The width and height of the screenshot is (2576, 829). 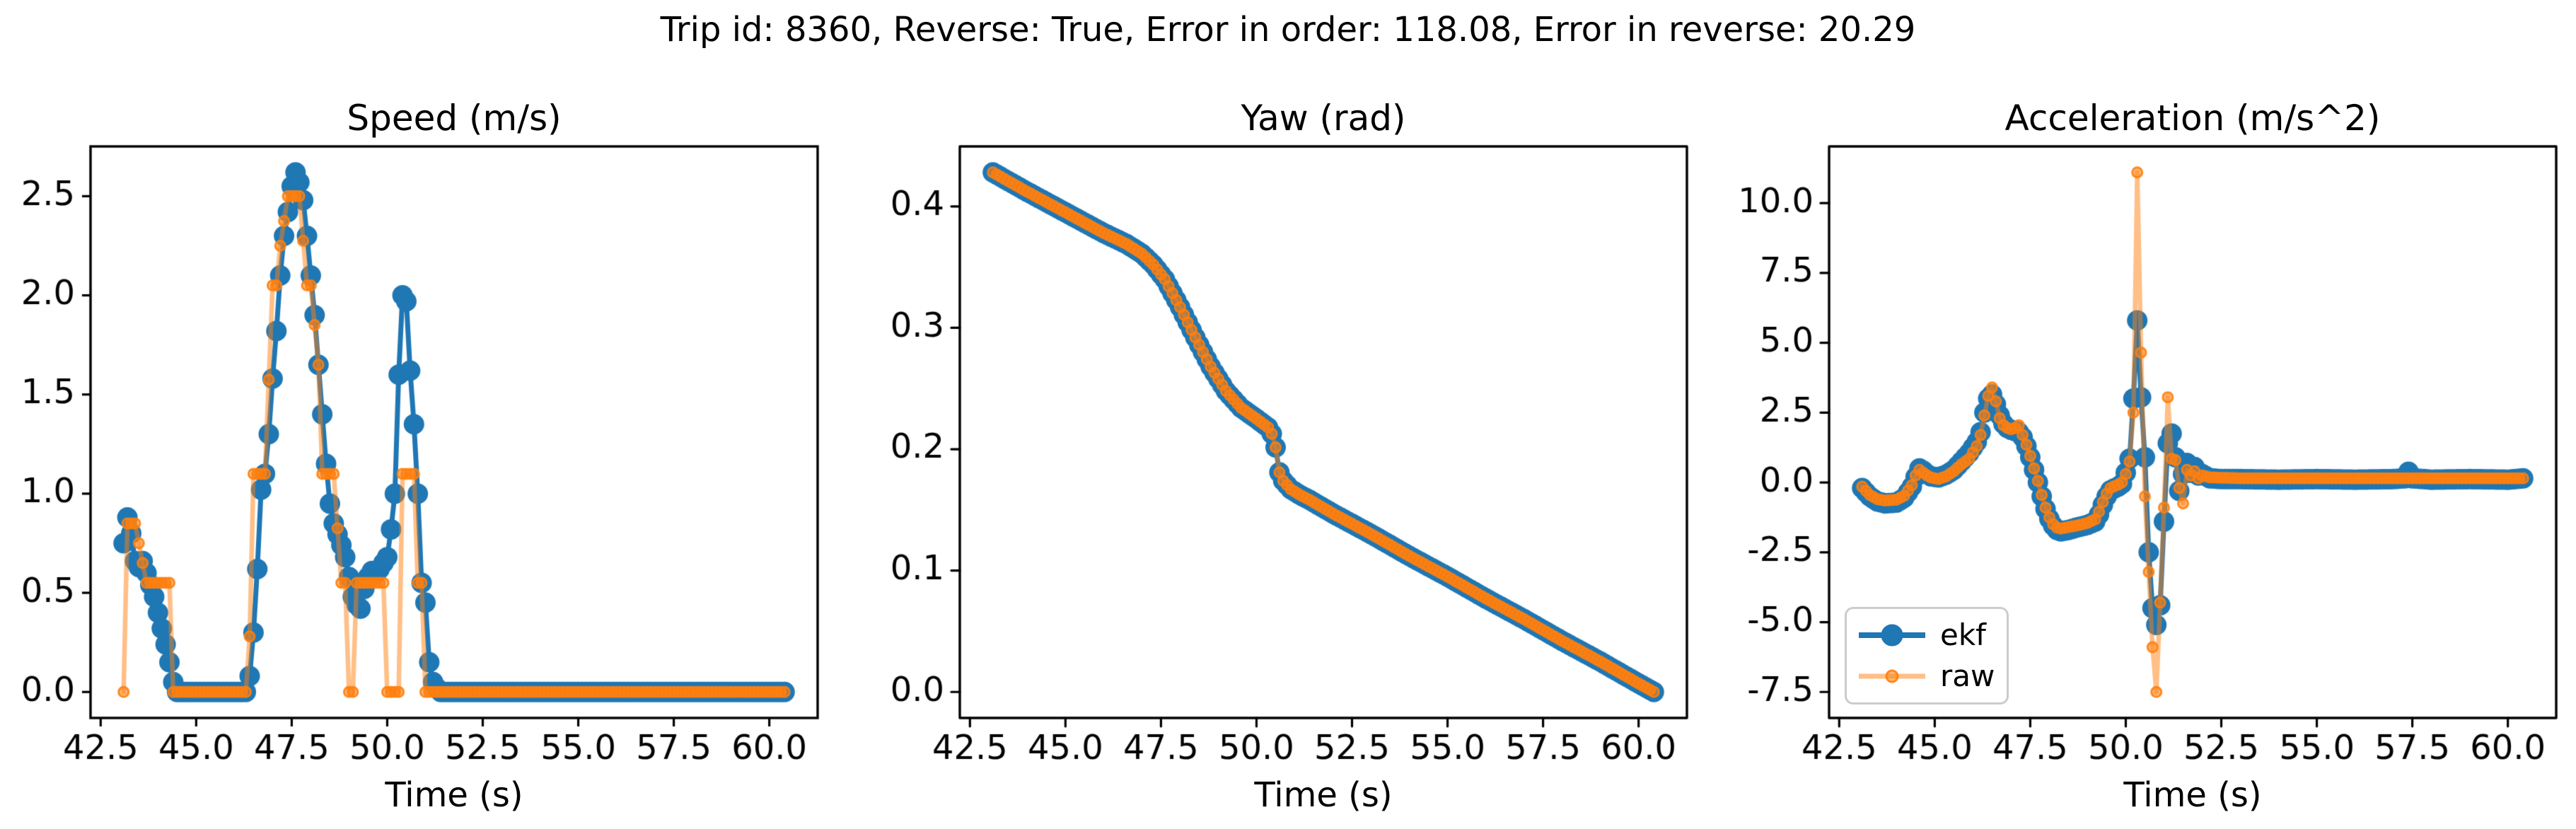 I want to click on legend-entry-raw: raw, so click(x=1927, y=677).